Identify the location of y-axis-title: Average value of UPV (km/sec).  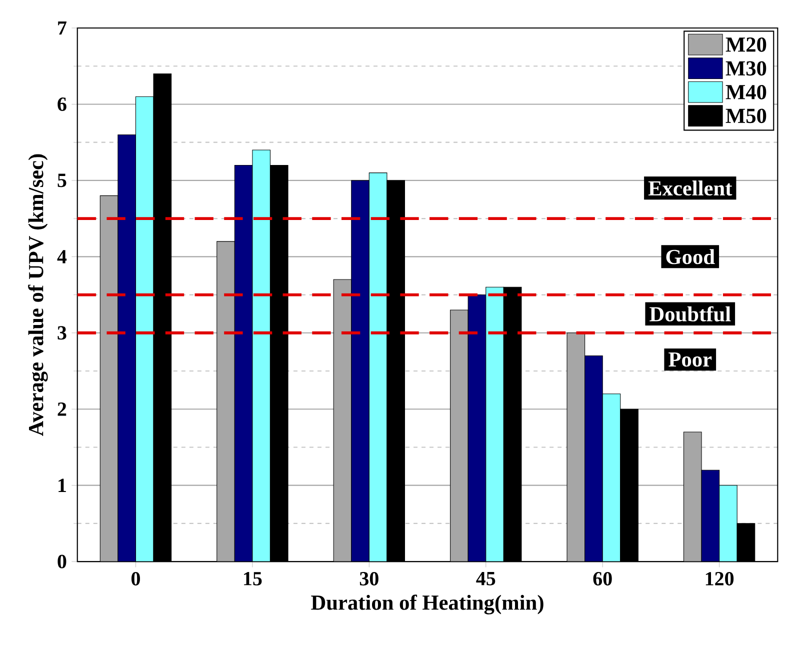
(38, 295).